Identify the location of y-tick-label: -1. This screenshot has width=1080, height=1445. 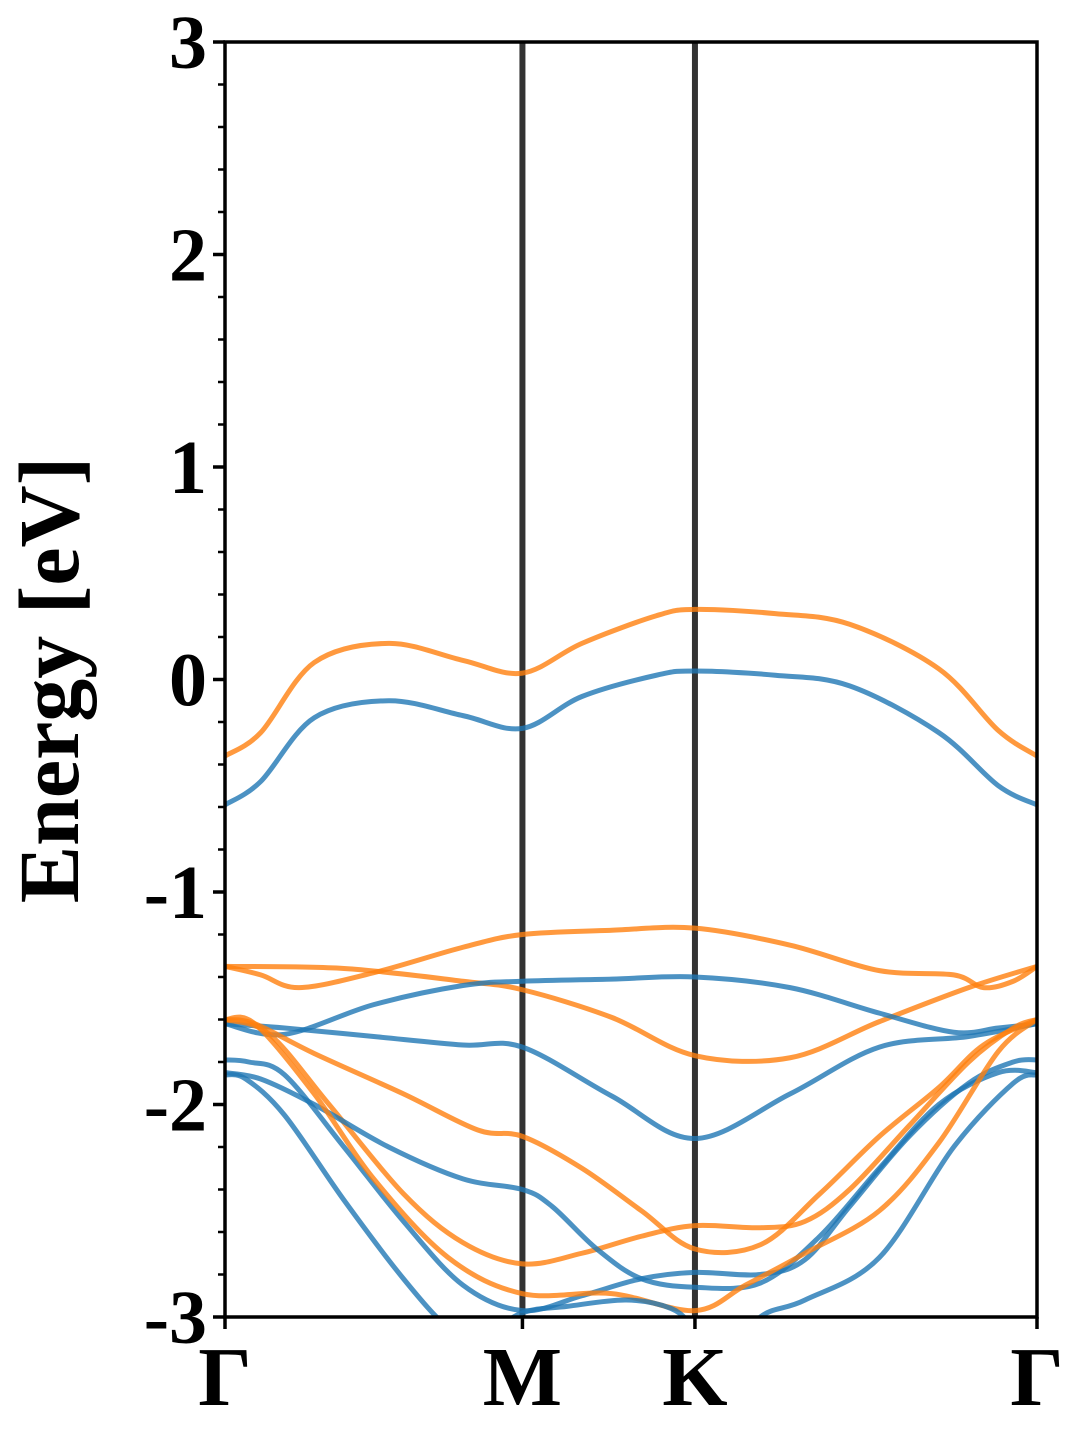
(175, 893).